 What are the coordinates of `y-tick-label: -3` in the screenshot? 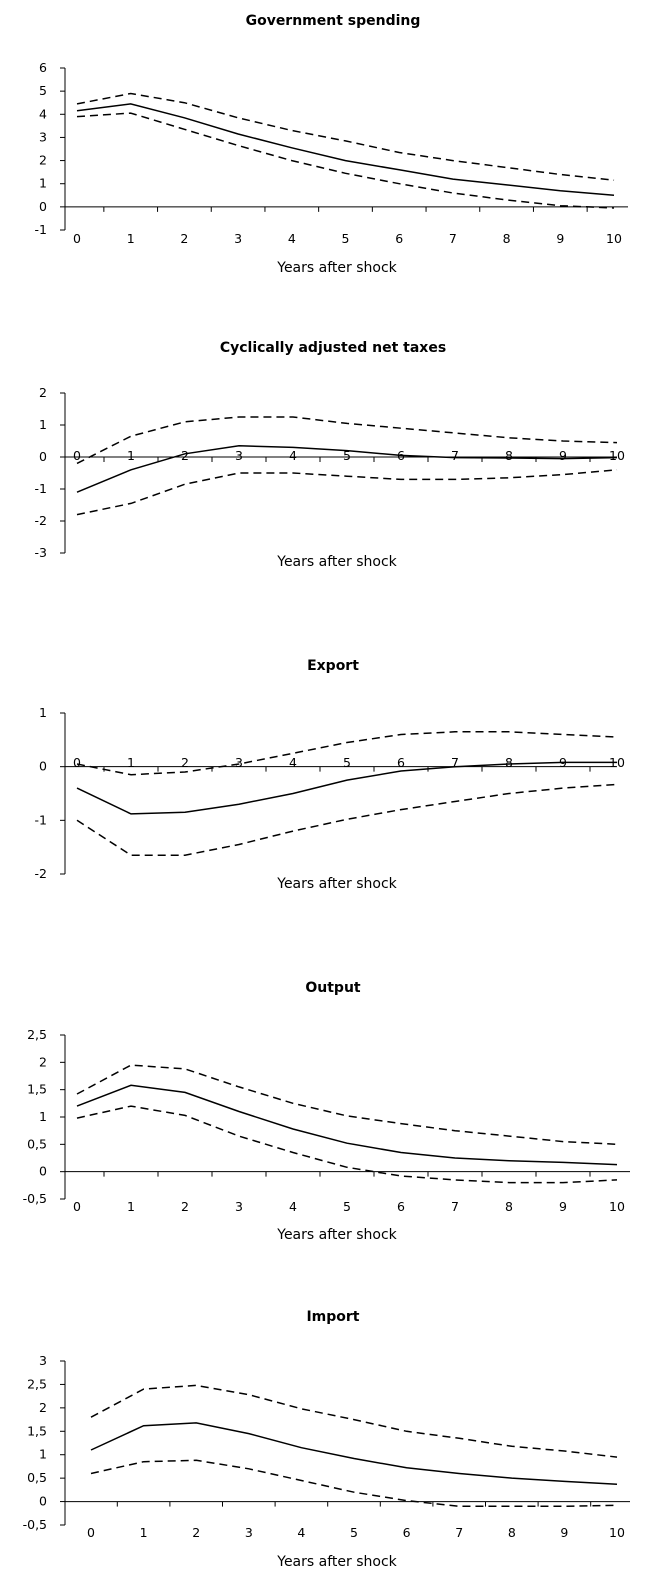 It's located at (41, 552).